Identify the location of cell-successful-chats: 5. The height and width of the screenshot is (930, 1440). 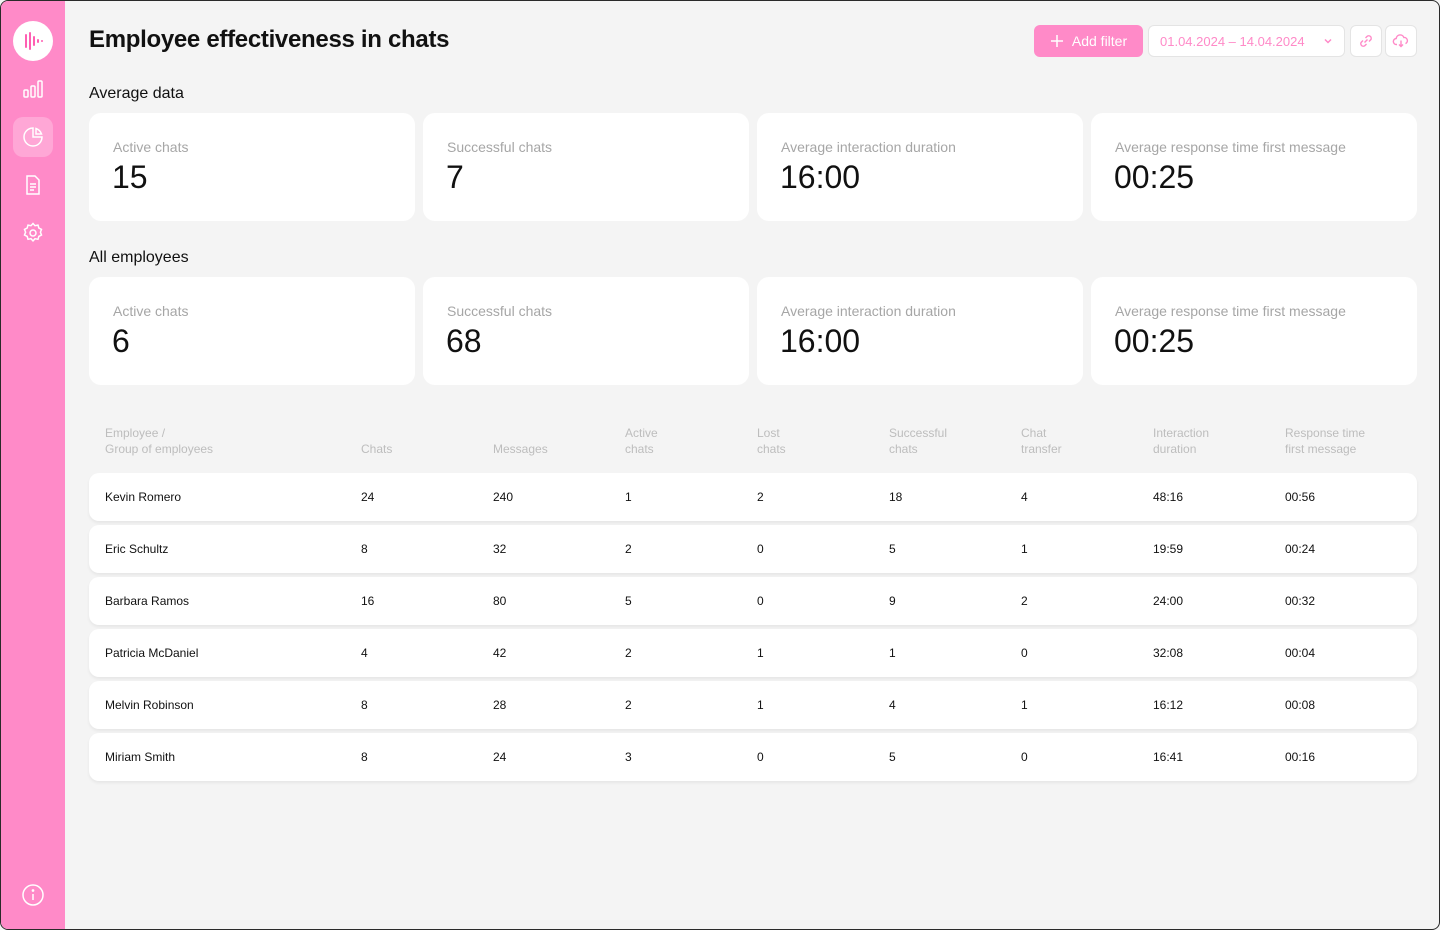
(892, 549).